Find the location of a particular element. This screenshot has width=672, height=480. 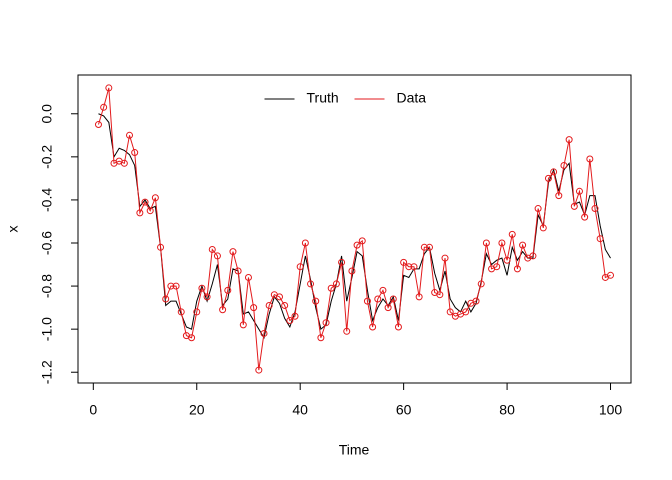

x-tick-label: 40 is located at coordinates (300, 410).